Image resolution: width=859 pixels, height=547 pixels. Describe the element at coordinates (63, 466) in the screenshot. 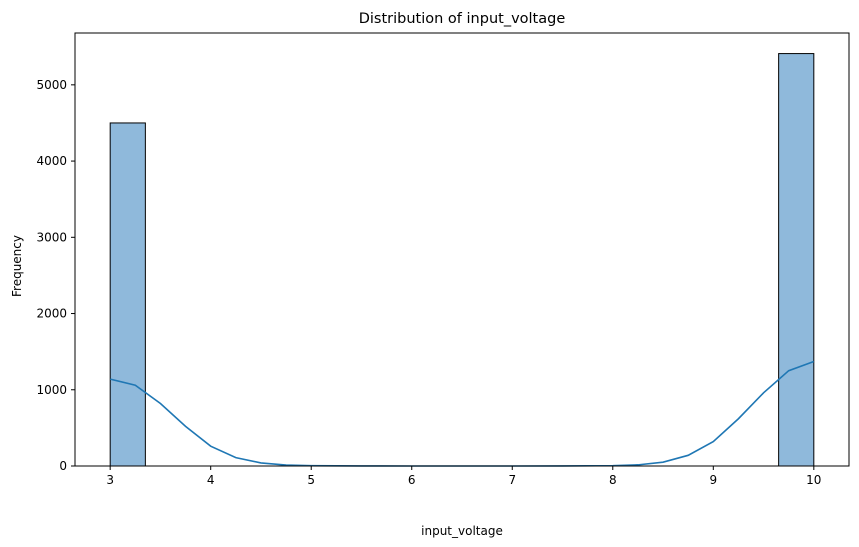

I see `y-tick-label: 0` at that location.